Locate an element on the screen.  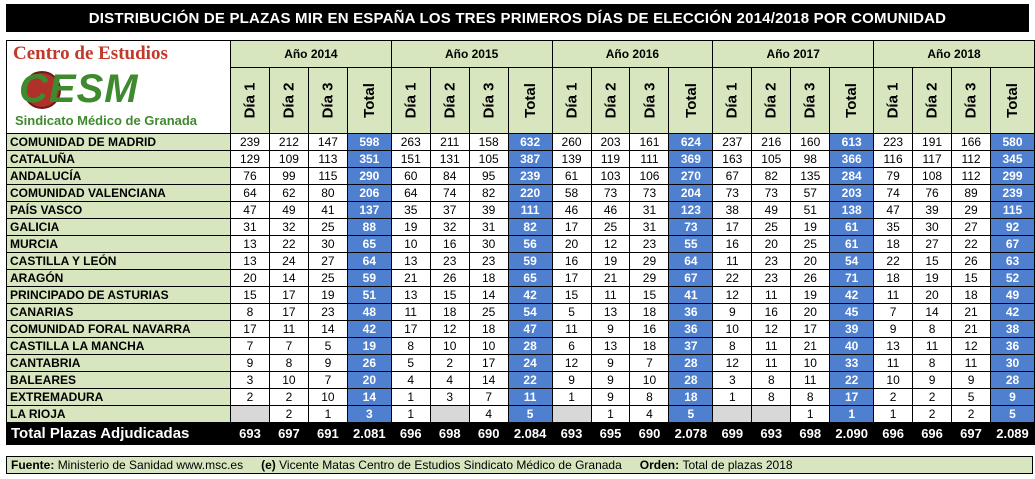
total-cell: 36 is located at coordinates (1012, 346).